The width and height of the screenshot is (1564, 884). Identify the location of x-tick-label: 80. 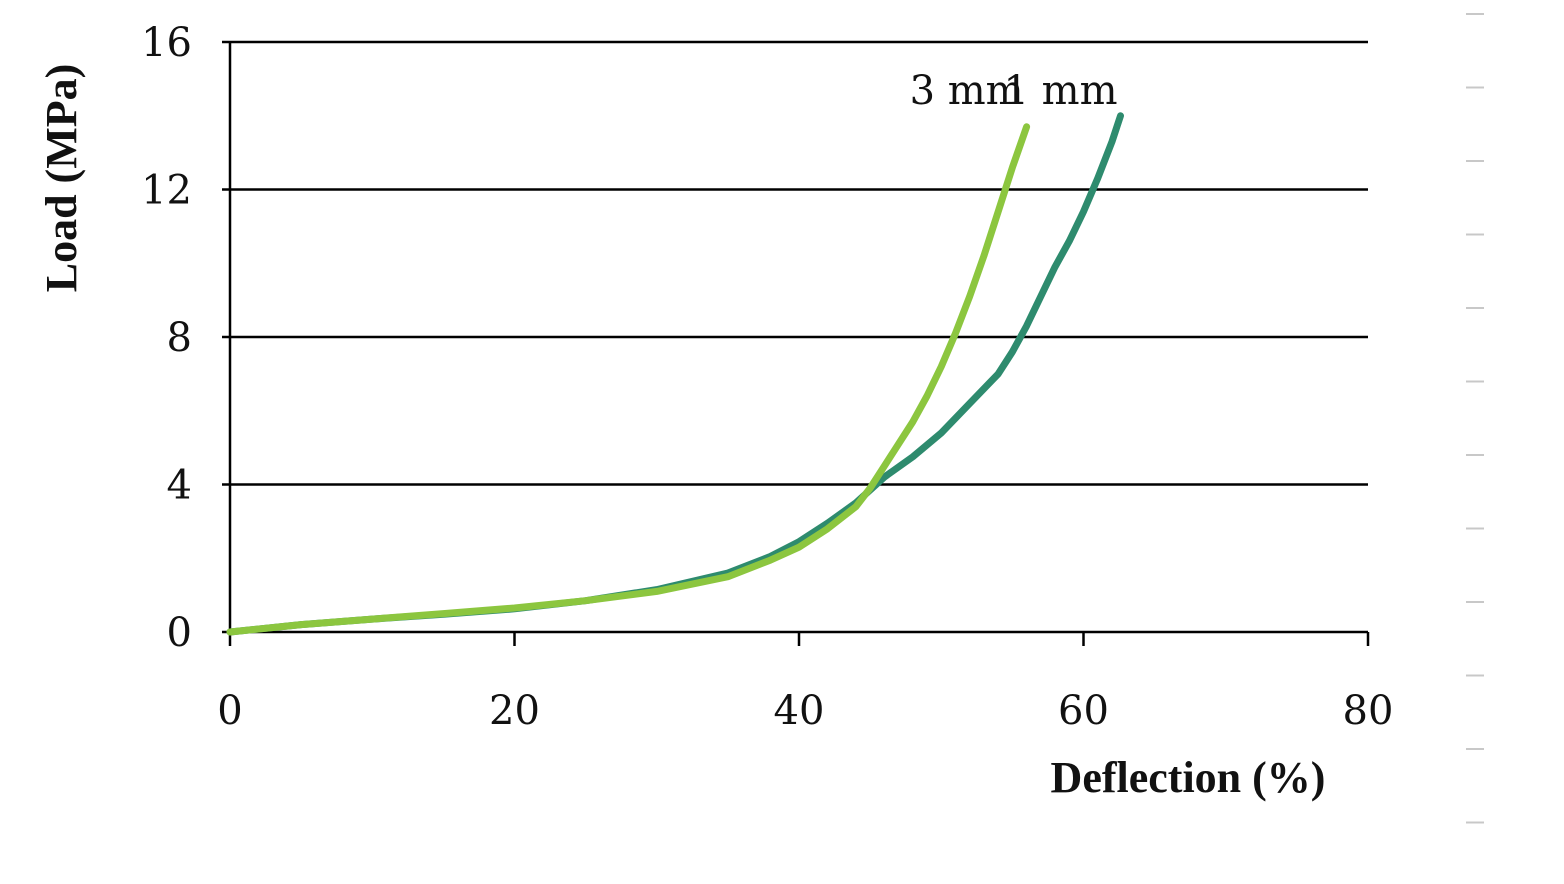
(1368, 711).